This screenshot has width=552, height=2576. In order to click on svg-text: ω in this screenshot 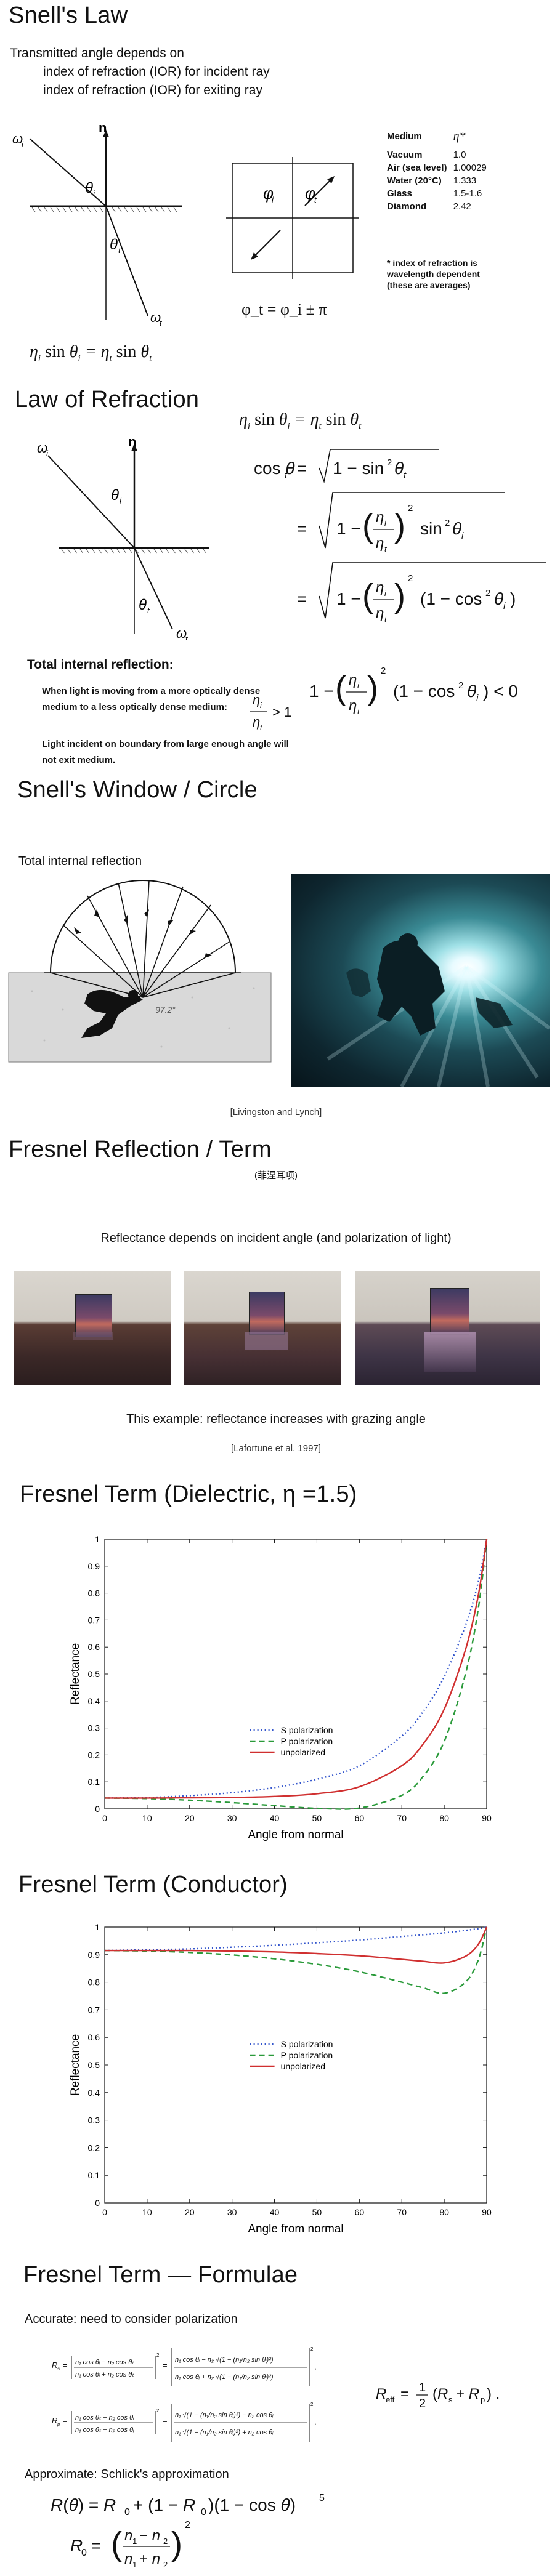, I will do `click(182, 633)`.